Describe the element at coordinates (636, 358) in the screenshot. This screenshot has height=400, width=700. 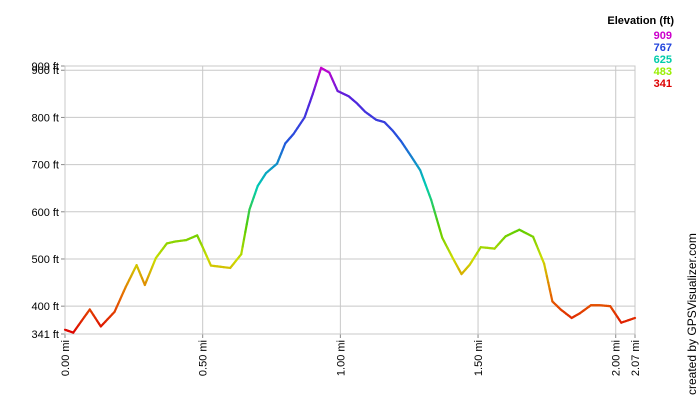
I see `x-tick-label: 2.07 mi` at that location.